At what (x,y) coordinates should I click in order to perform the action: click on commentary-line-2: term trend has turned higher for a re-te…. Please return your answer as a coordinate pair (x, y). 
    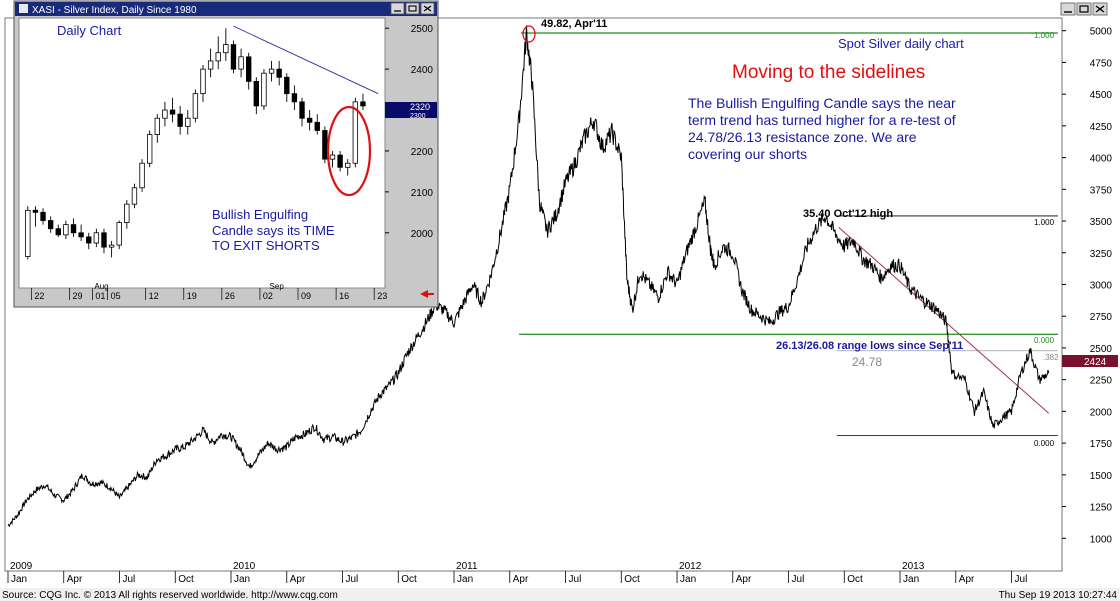
    Looking at the image, I should click on (822, 120).